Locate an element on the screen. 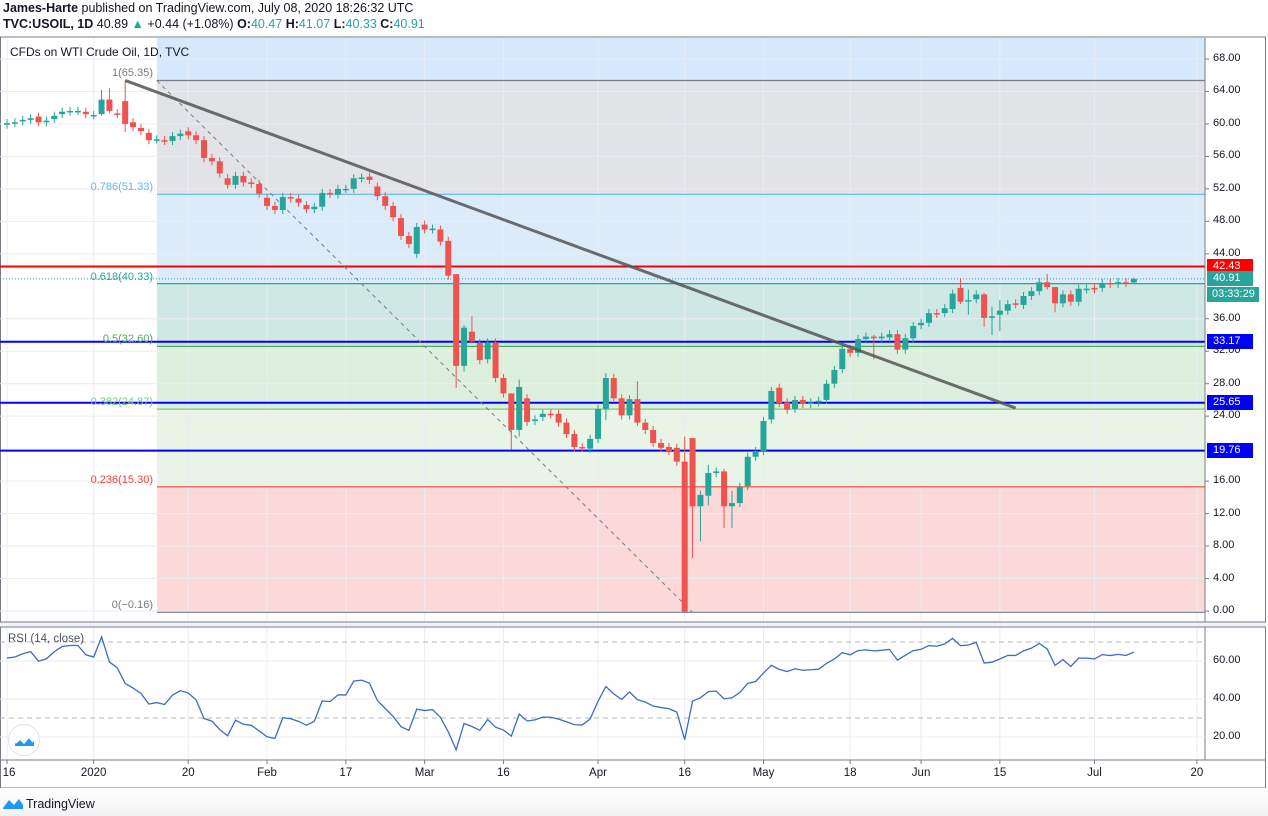  price-tick-label: 48.00 is located at coordinates (1227, 220).